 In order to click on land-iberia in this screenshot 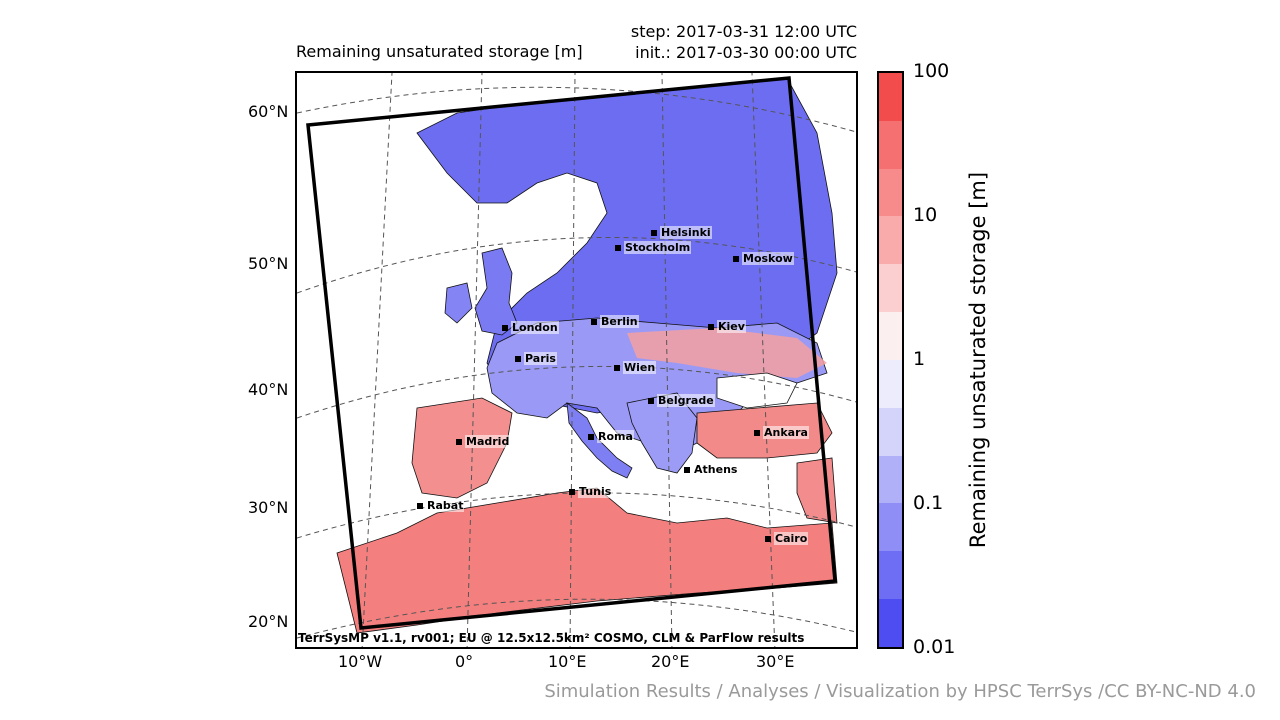, I will do `click(462, 448)`.